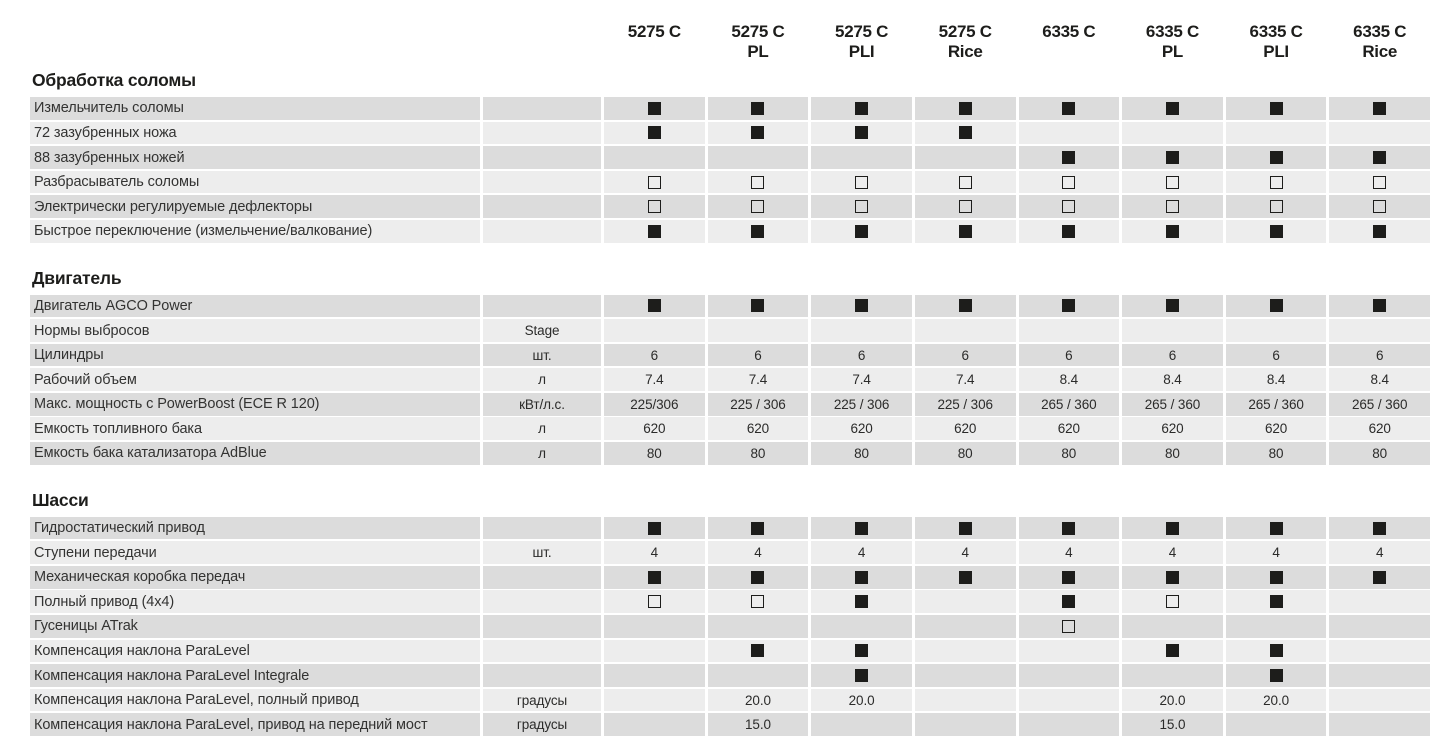 Image resolution: width=1437 pixels, height=742 pixels. I want to click on row-label: Нормы выбросов, so click(255, 330).